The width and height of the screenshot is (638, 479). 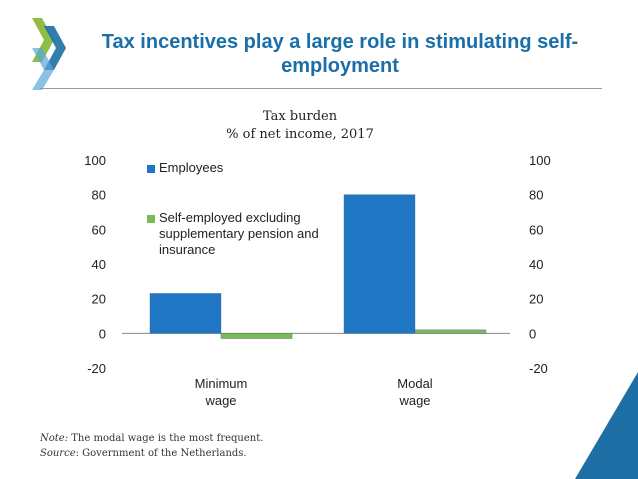 I want to click on y-tick-label-left: -20, so click(x=96, y=368).